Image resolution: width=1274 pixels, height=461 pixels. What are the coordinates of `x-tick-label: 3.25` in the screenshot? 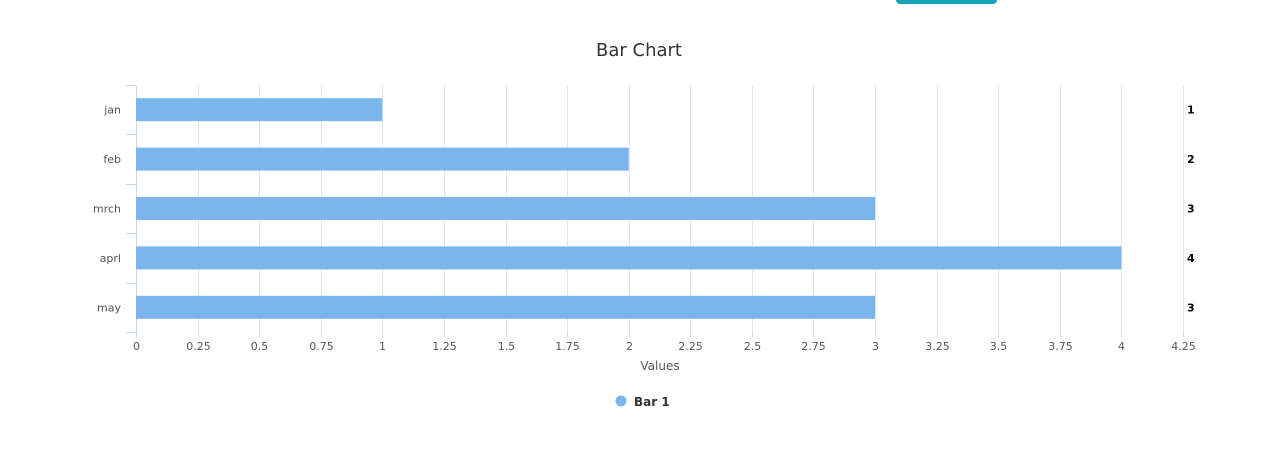 It's located at (937, 346).